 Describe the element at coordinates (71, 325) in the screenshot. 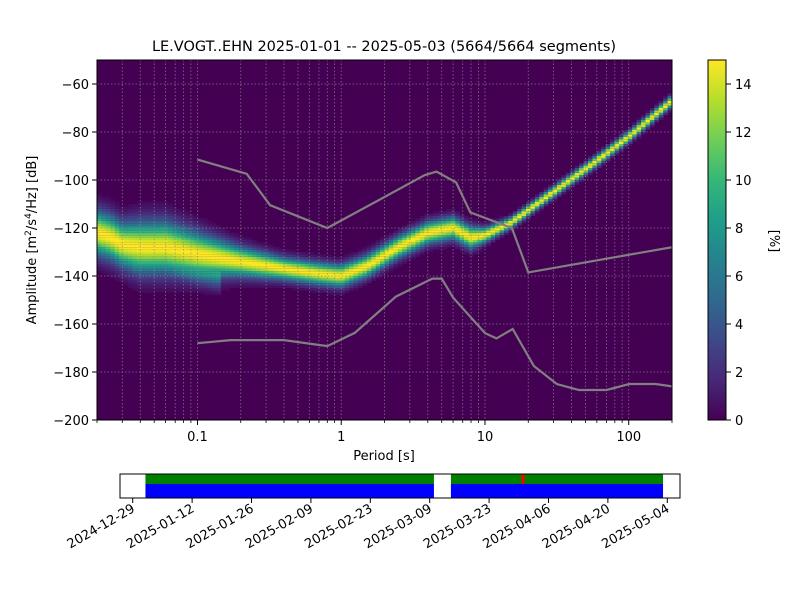

I see `y-tick-label: −160` at that location.